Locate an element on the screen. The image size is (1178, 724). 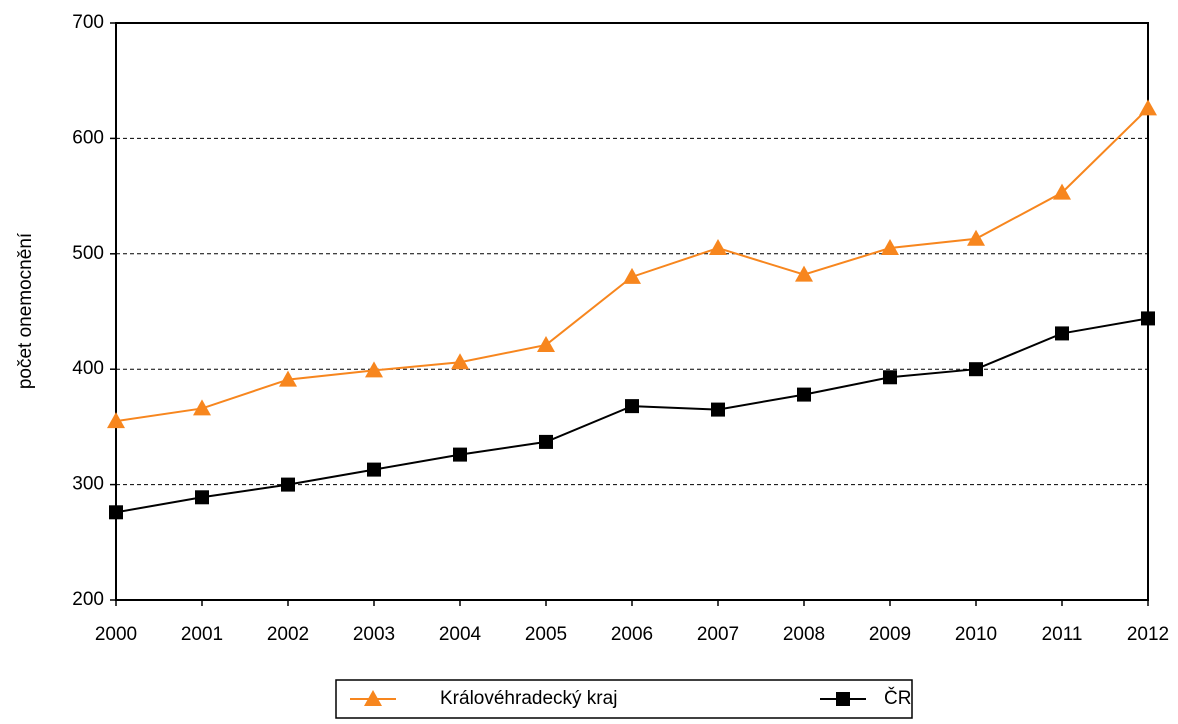
x-tick-label: 2004 is located at coordinates (460, 634).